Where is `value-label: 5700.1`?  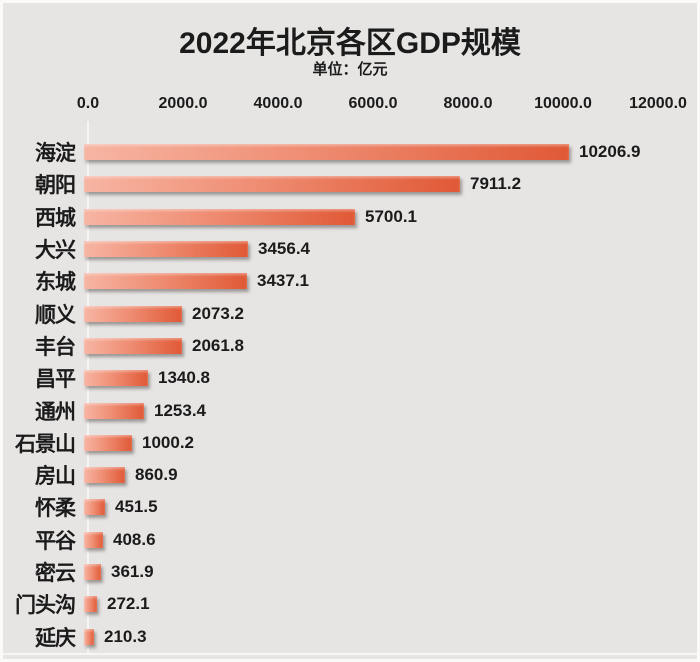
value-label: 5700.1 is located at coordinates (391, 216).